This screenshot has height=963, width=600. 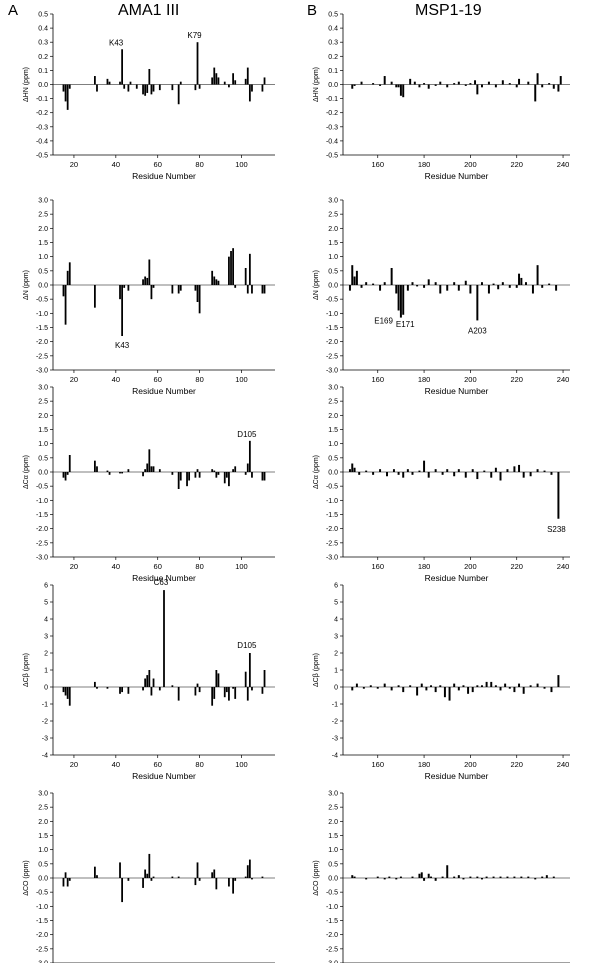 What do you see at coordinates (199, 164) in the screenshot?
I see `x-tick-label: 80` at bounding box center [199, 164].